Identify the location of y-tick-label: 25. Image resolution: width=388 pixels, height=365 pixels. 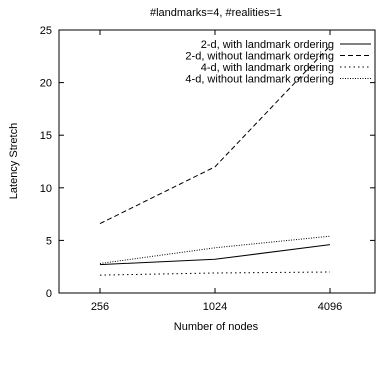
(46, 31).